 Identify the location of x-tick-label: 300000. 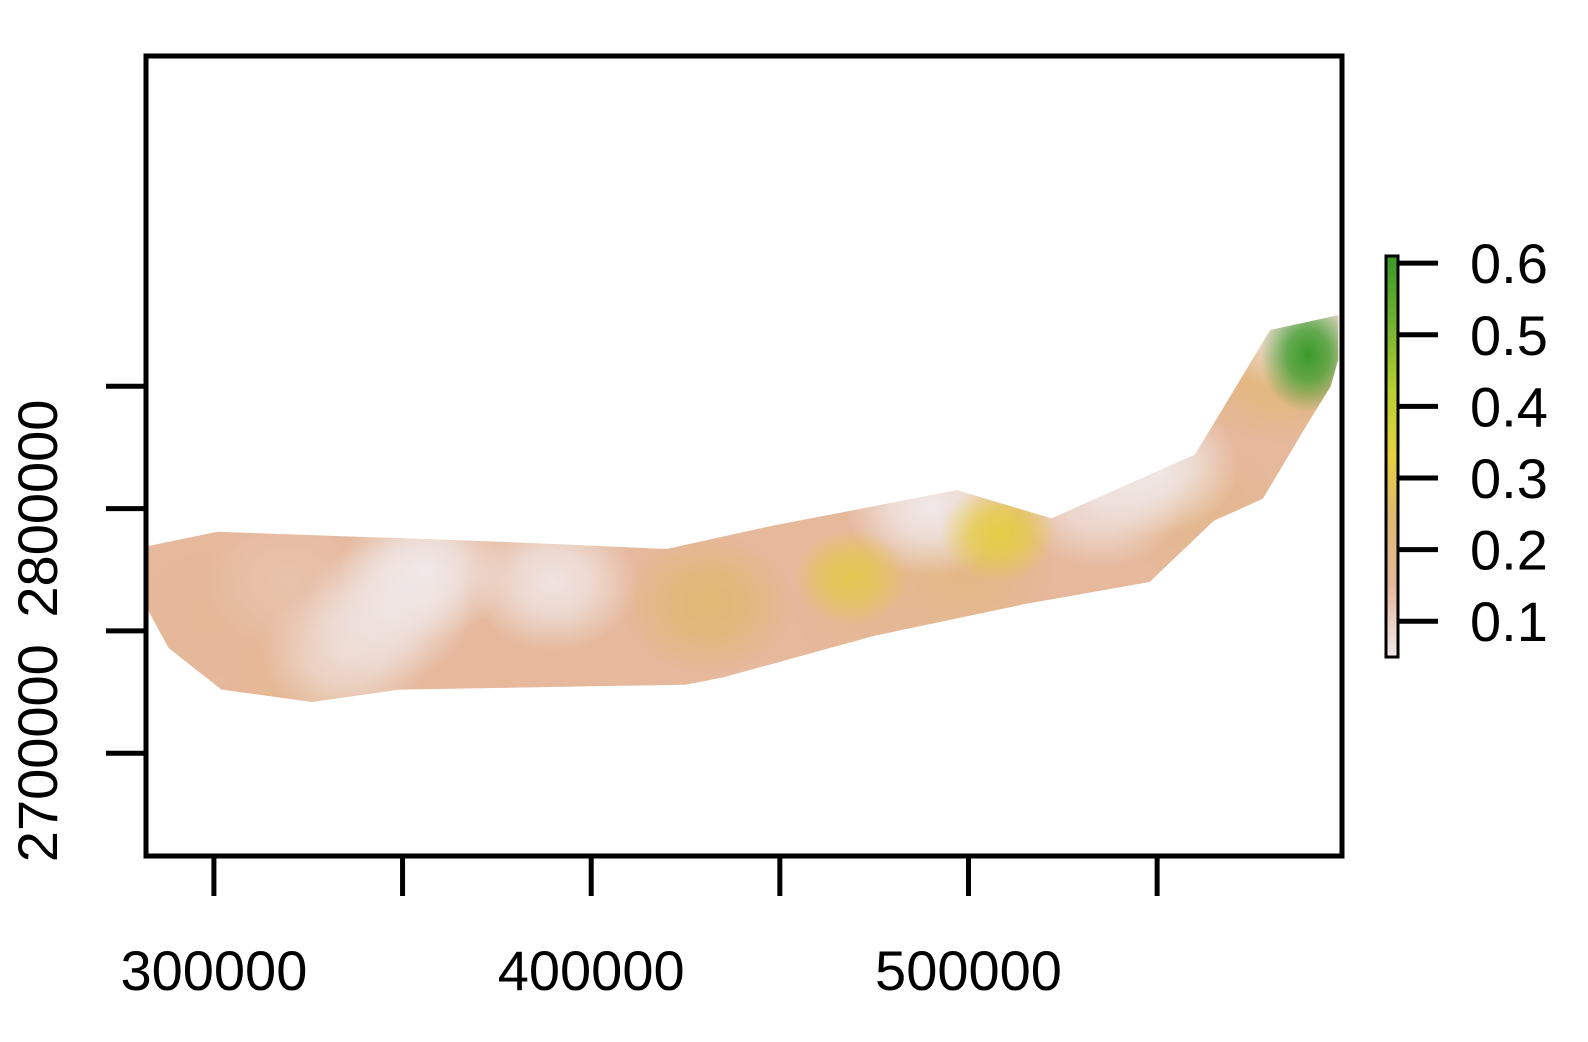
(213, 970).